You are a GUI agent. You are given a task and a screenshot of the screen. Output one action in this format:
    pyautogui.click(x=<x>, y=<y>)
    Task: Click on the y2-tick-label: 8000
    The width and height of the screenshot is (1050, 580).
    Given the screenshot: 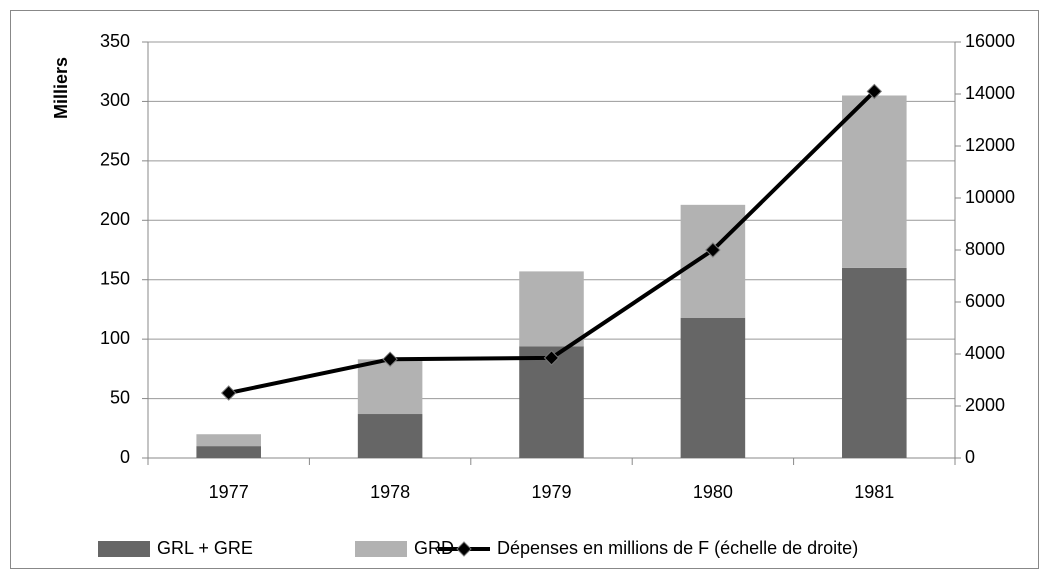 What is the action you would take?
    pyautogui.click(x=985, y=249)
    